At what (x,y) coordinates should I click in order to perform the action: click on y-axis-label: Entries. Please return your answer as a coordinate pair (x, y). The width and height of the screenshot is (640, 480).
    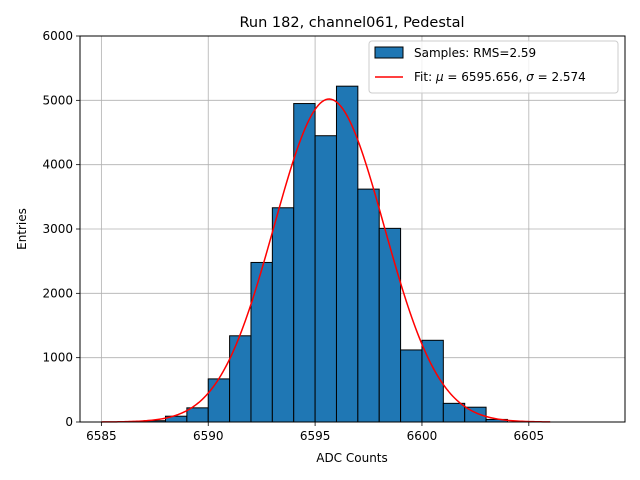
    Looking at the image, I should click on (22, 229).